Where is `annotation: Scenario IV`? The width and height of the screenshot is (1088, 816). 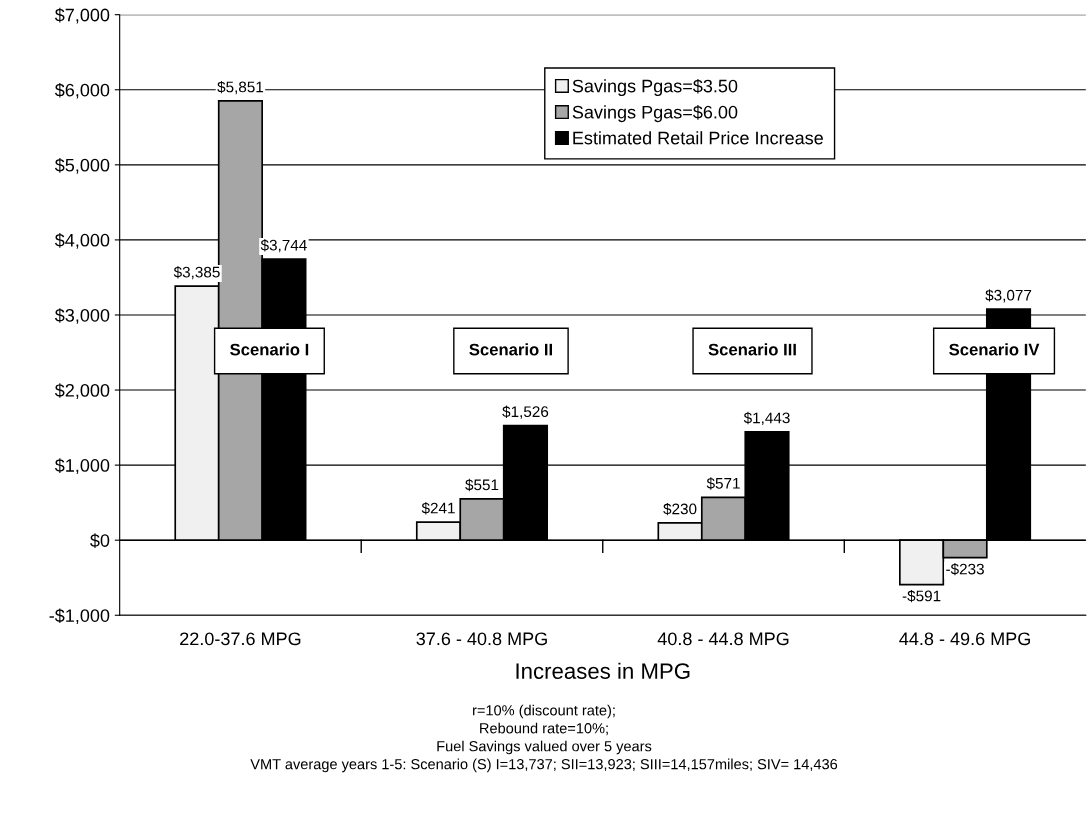
annotation: Scenario IV is located at coordinates (994, 349).